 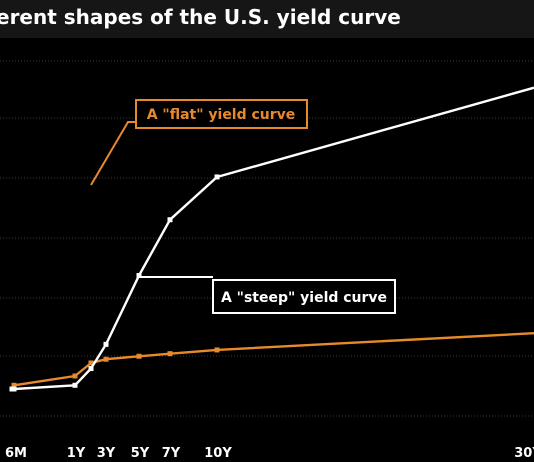 I want to click on flat-callout-label: A "flat" yield curve, so click(x=221, y=115).